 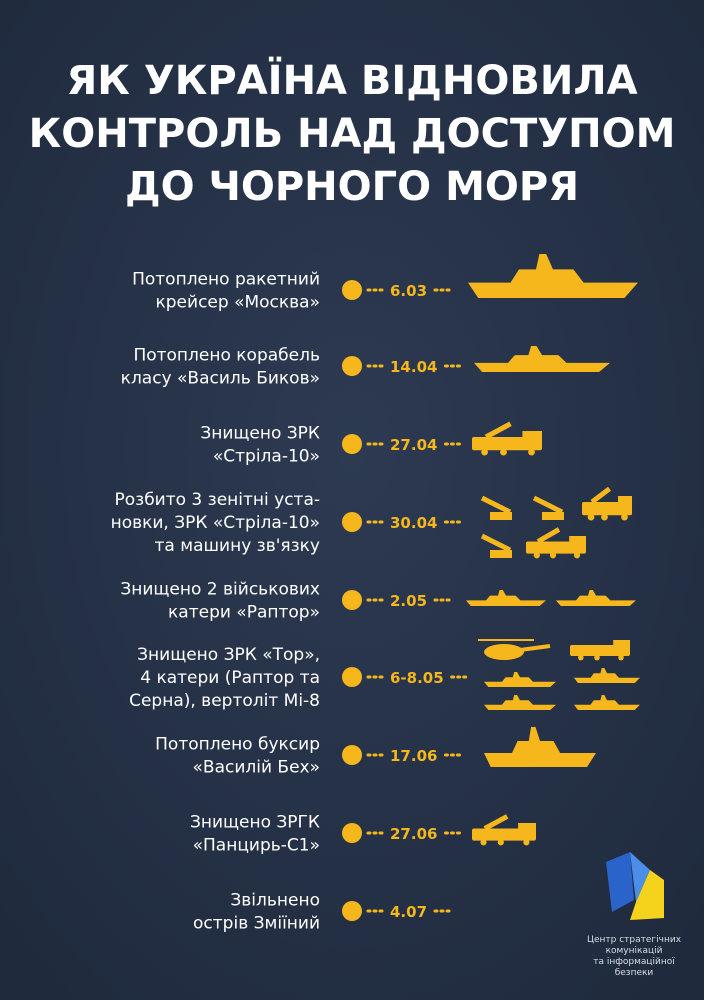 I want to click on event-date: 2.05, so click(x=408, y=601).